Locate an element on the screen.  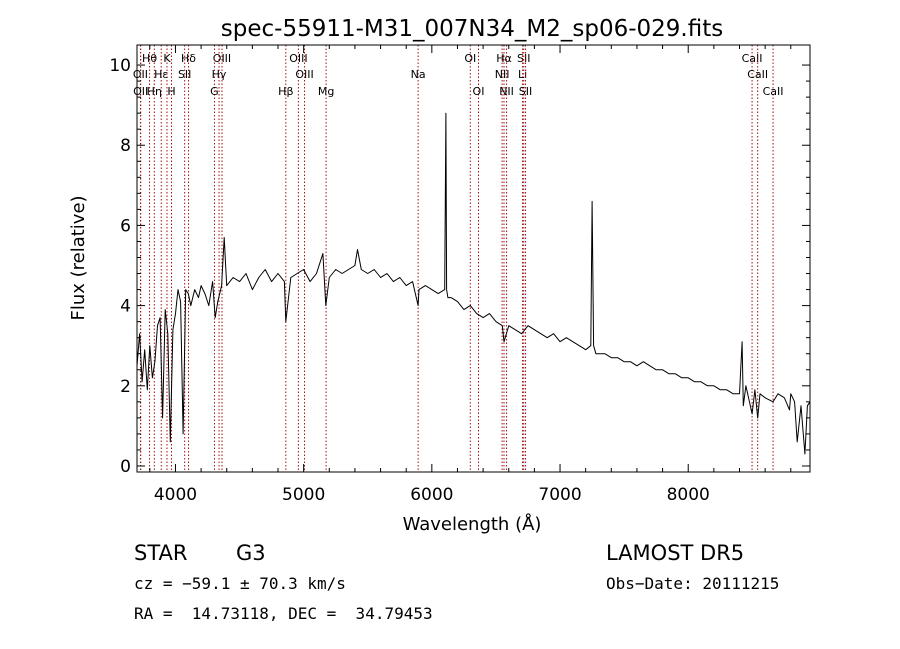
x-tick-label: 8000 is located at coordinates (688, 495).